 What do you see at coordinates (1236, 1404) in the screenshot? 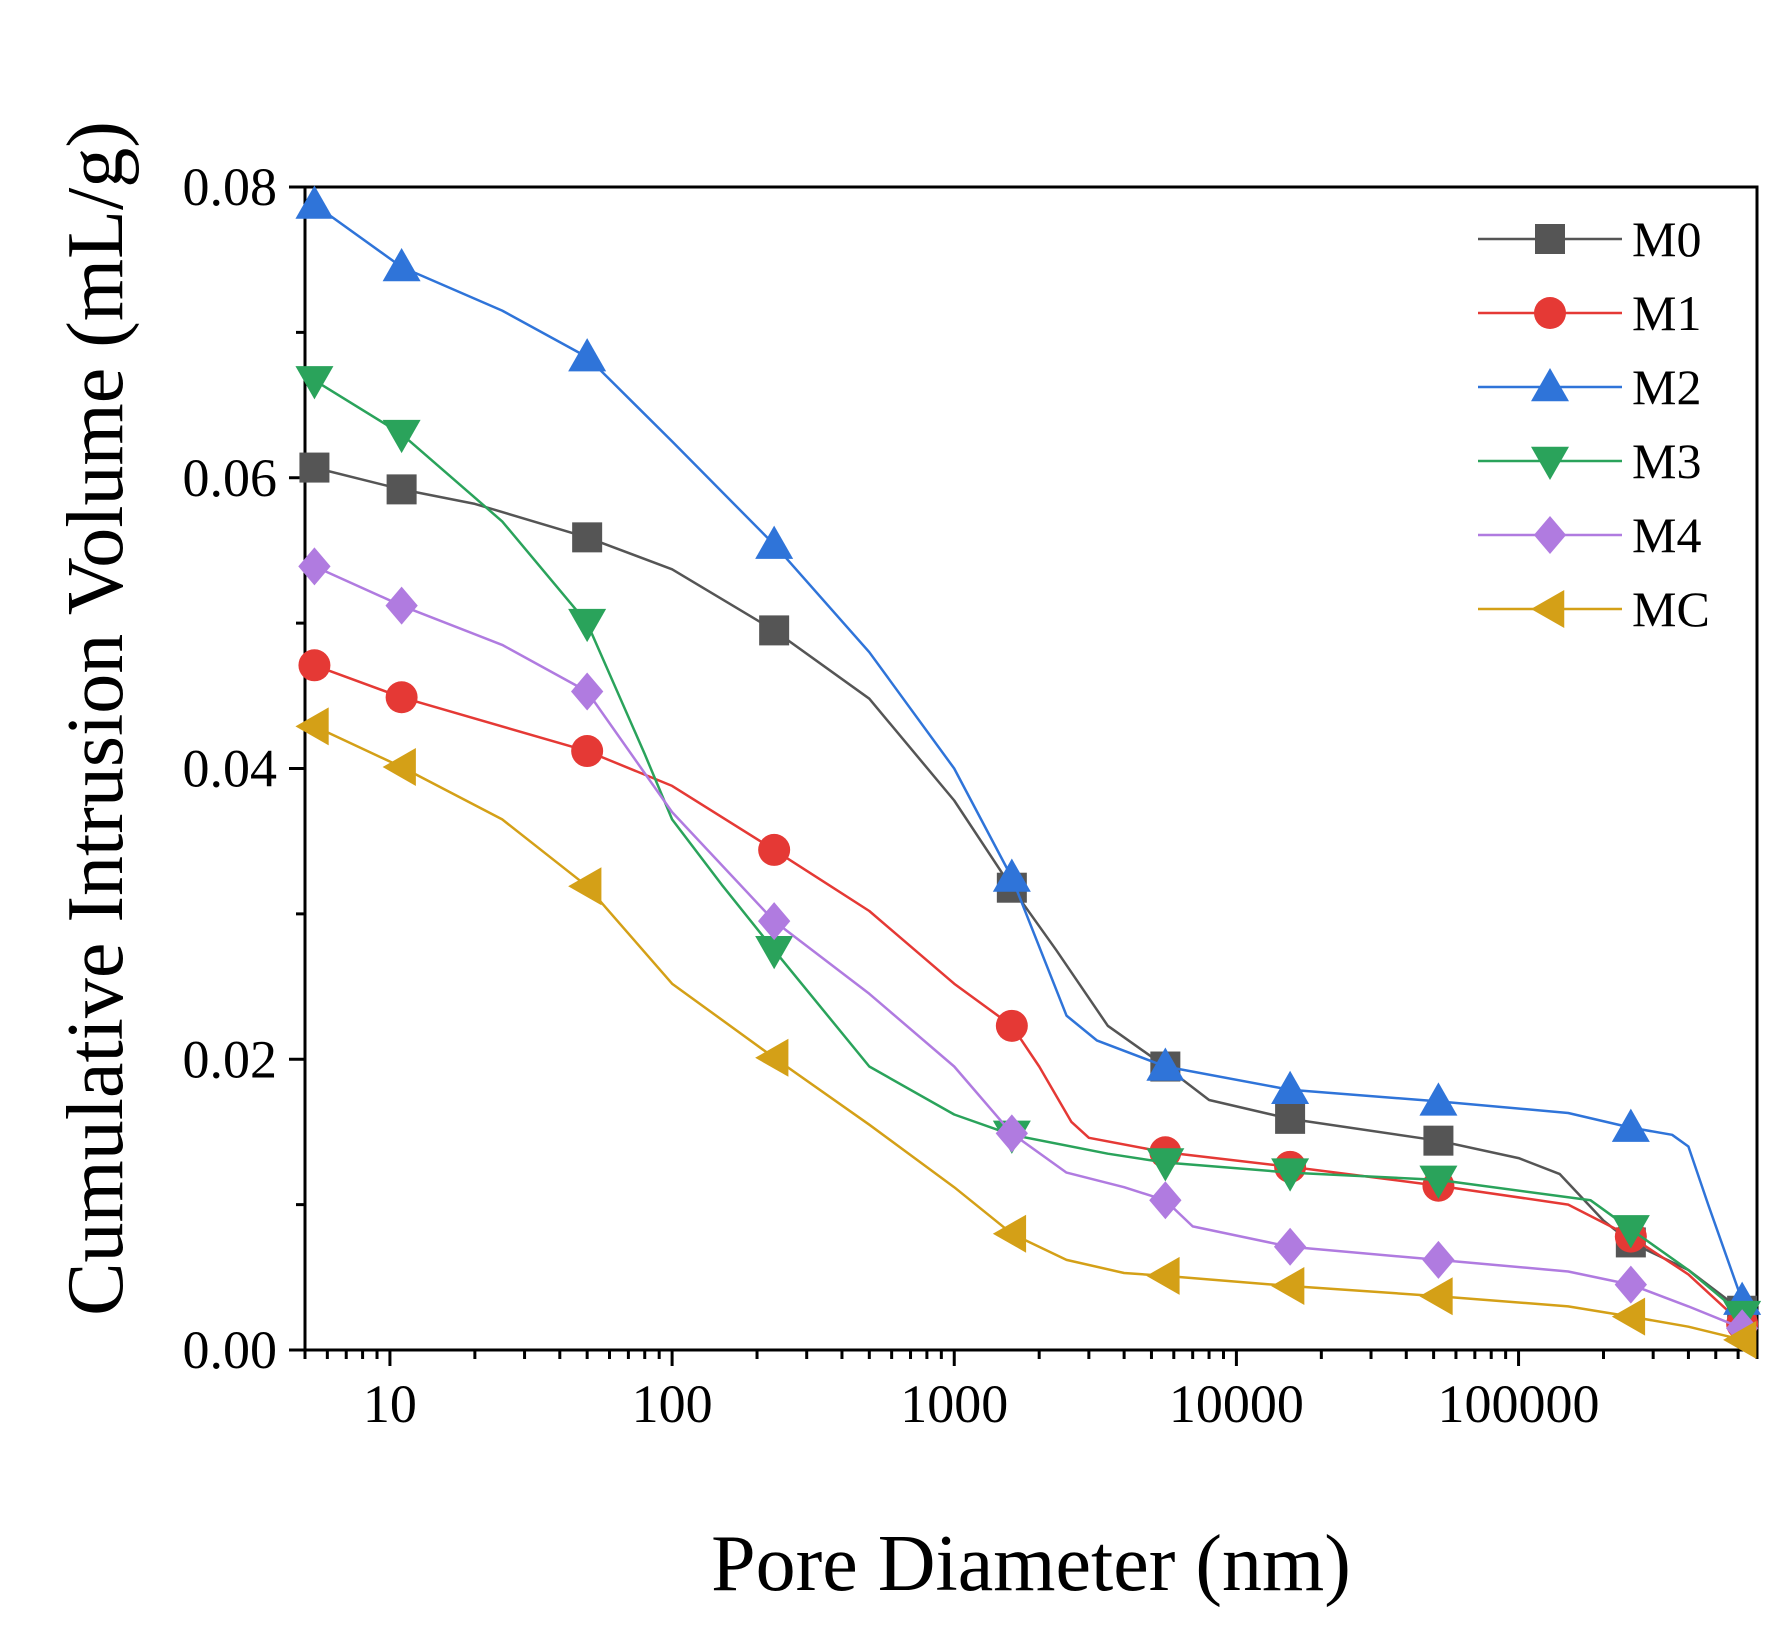
I see `x-tick-label: 10000` at bounding box center [1236, 1404].